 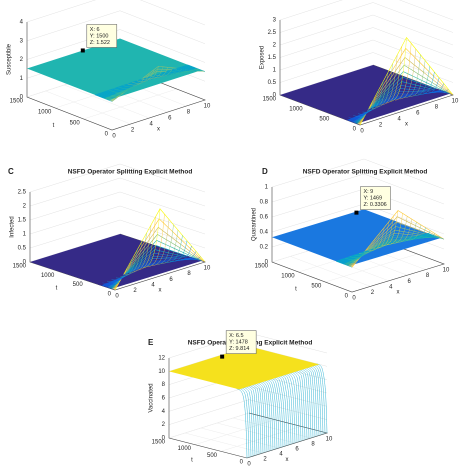 I want to click on z-tick-label: 2.5, so click(x=272, y=33).